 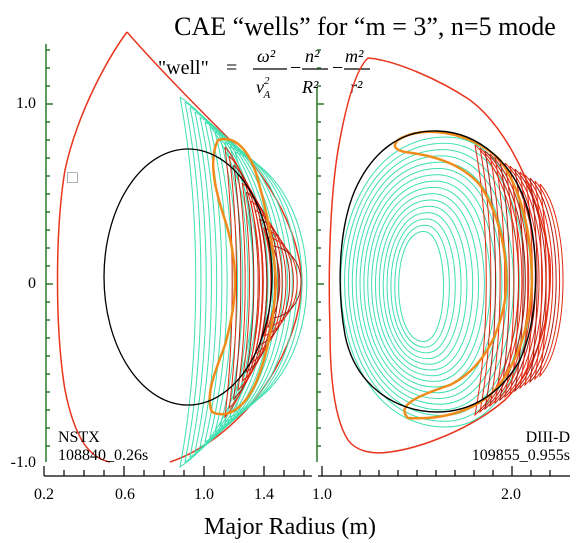 What do you see at coordinates (23, 462) in the screenshot?
I see `y-tick-label: -1.0` at bounding box center [23, 462].